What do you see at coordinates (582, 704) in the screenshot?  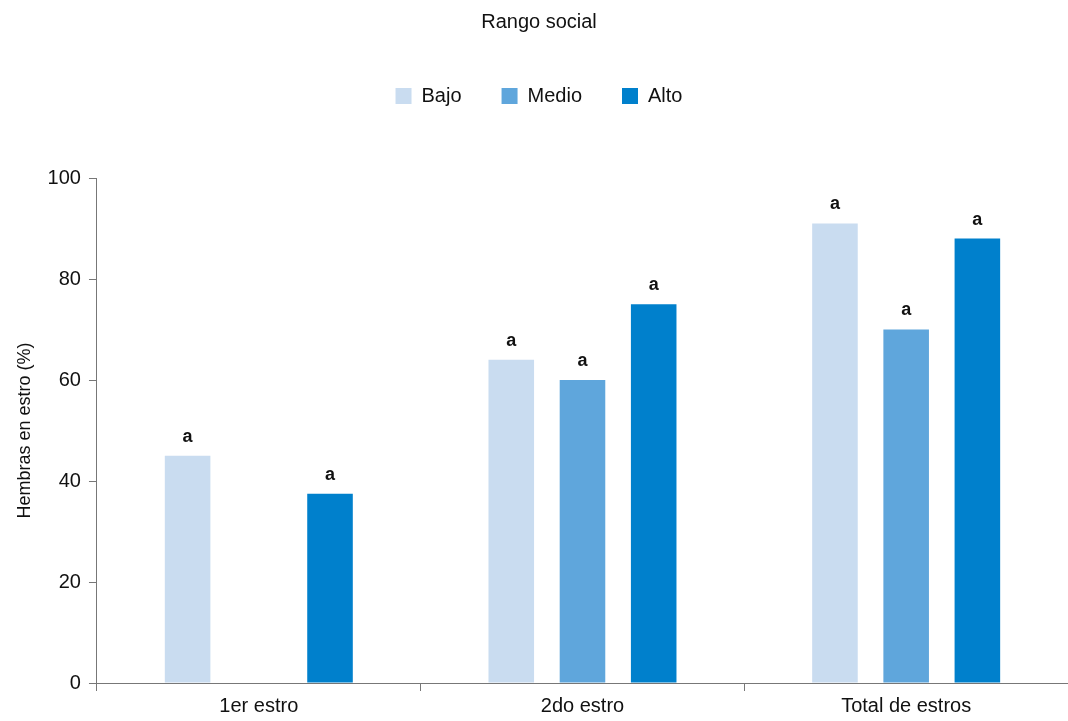 I see `x-tick-label: 2do estro` at bounding box center [582, 704].